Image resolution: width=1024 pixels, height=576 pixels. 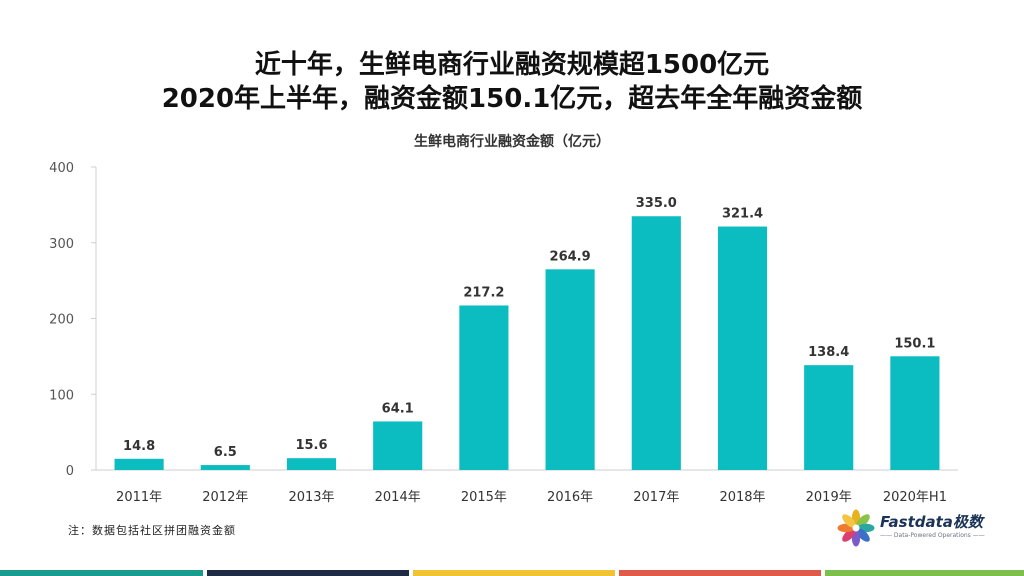 What do you see at coordinates (311, 497) in the screenshot?
I see `x-tick-label: 2013年` at bounding box center [311, 497].